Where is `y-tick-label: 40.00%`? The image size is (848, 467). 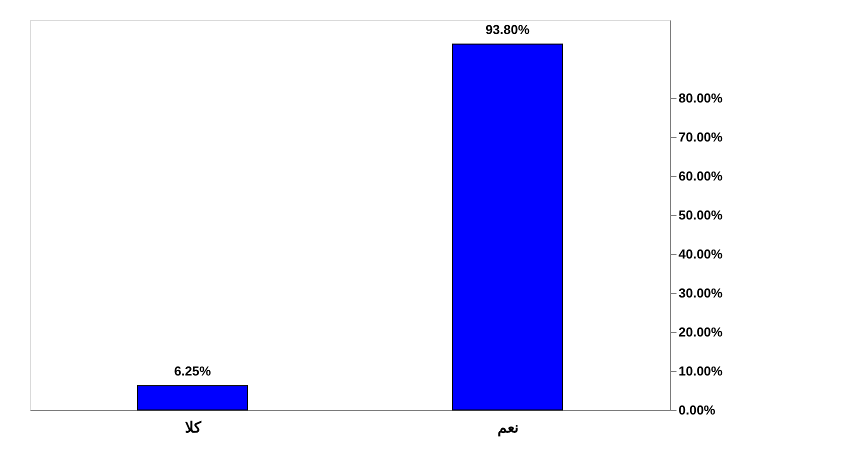
y-tick-label: 40.00% is located at coordinates (701, 254).